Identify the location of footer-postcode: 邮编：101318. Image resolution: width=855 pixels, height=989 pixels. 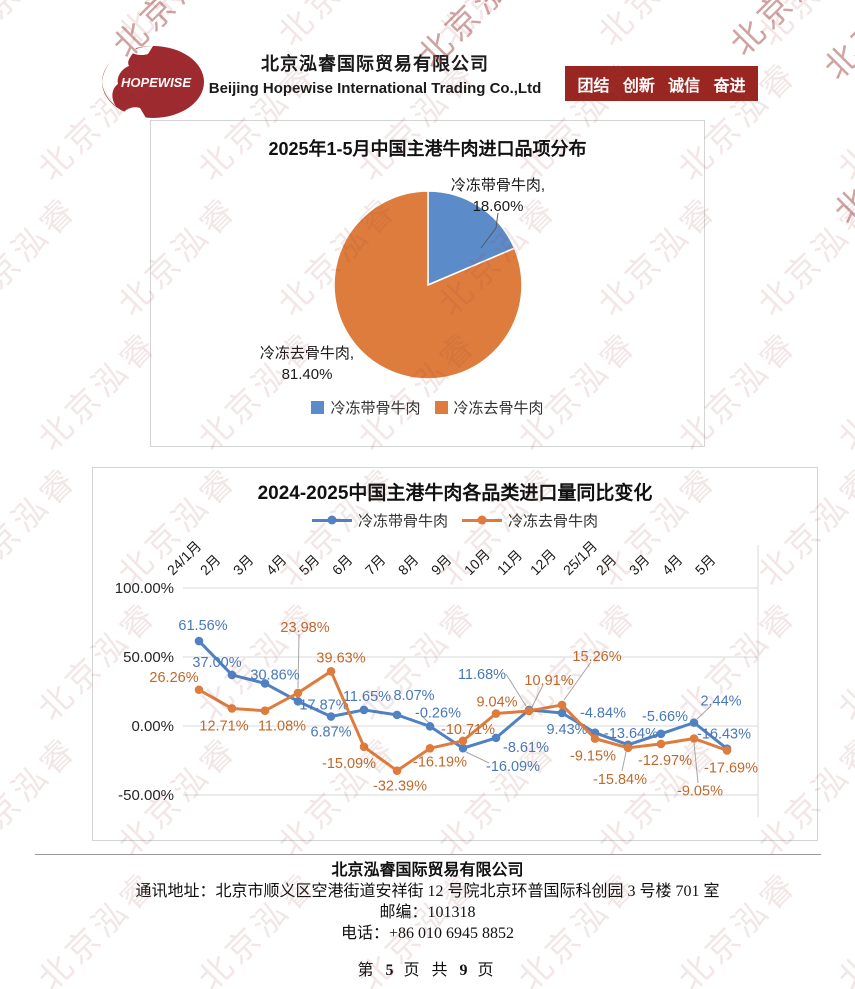
(427, 912).